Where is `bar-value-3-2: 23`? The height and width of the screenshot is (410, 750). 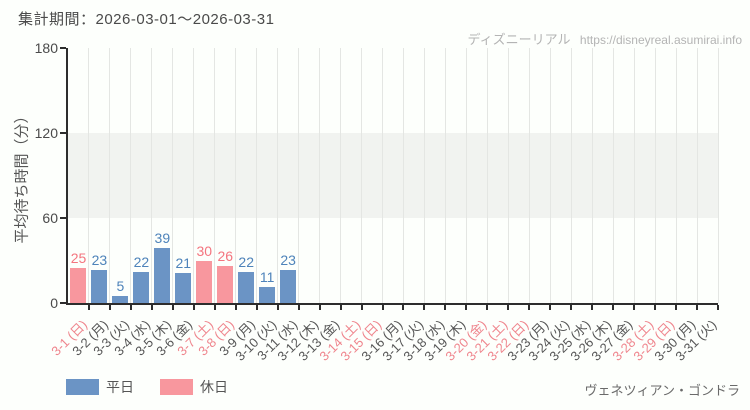 bar-value-3-2: 23 is located at coordinates (99, 260).